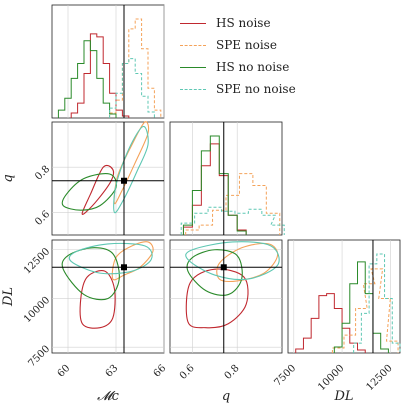  Describe the element at coordinates (39, 357) in the screenshot. I see `y-tick-label-dl: 7500` at that location.